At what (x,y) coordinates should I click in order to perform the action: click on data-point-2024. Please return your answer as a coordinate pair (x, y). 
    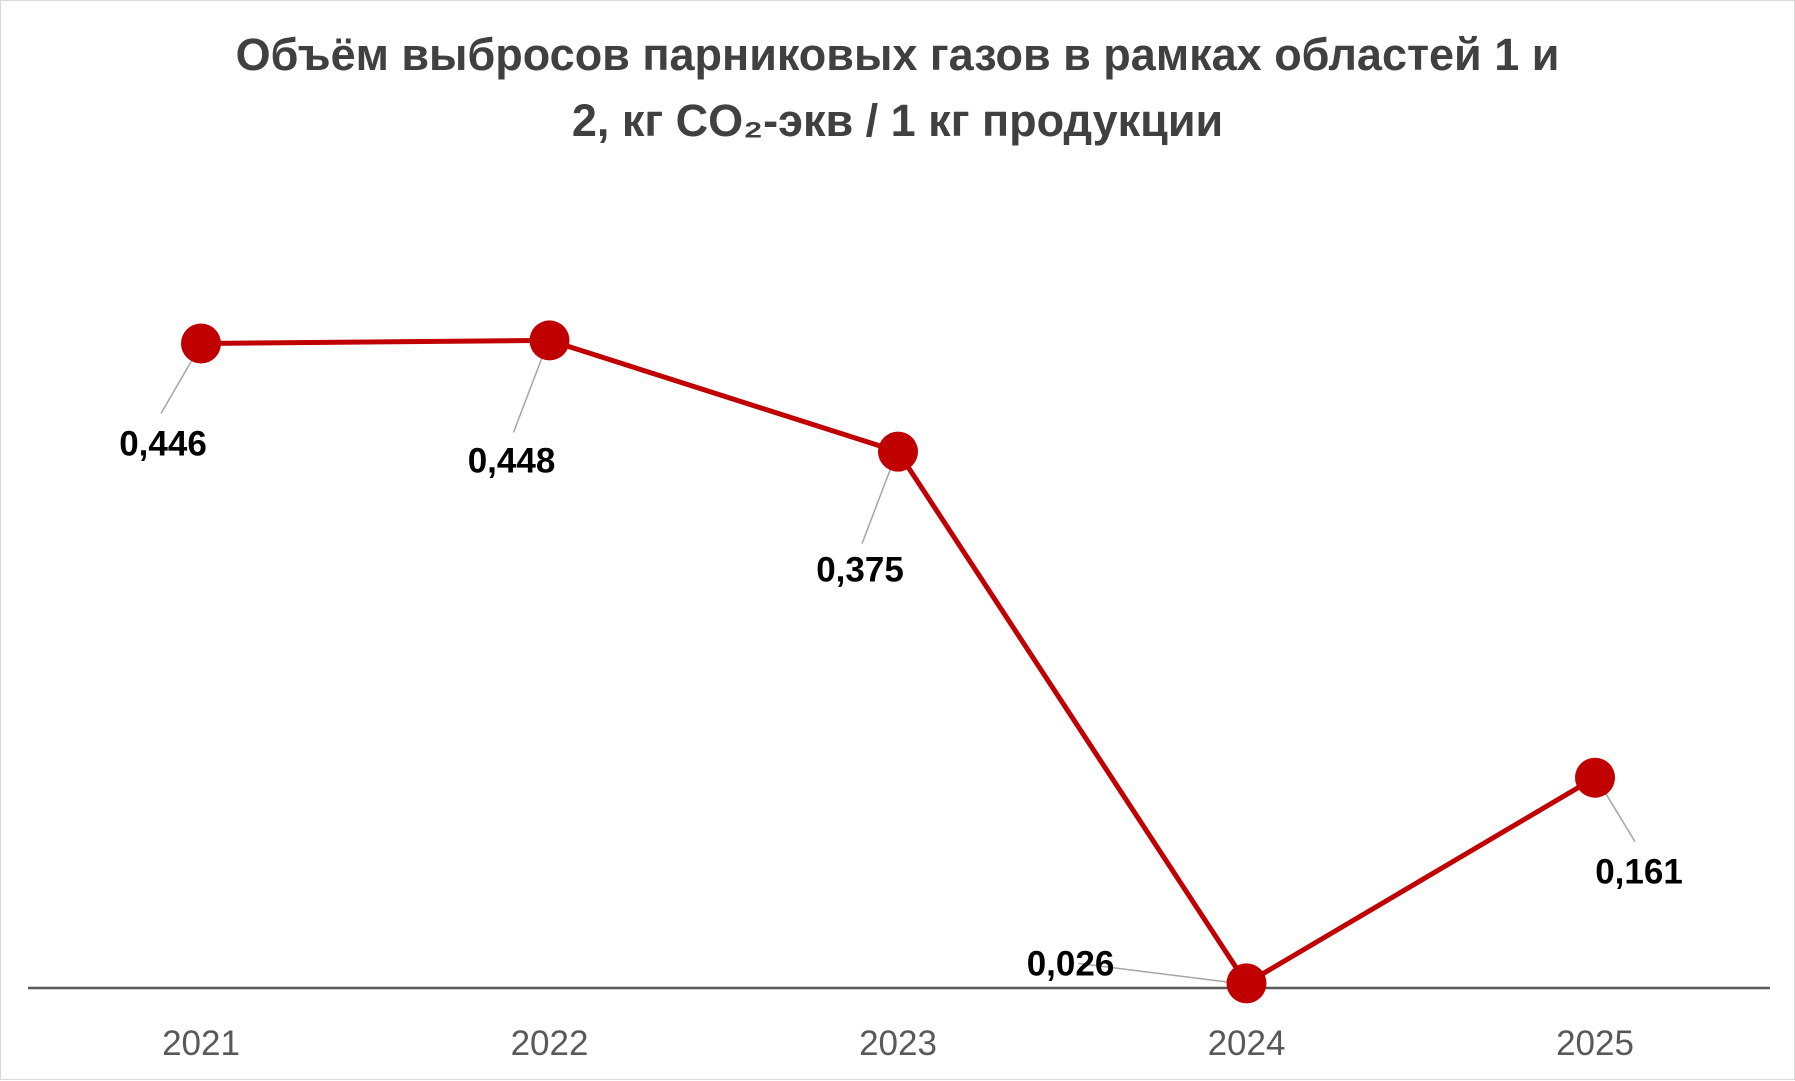
    Looking at the image, I should click on (1246, 983).